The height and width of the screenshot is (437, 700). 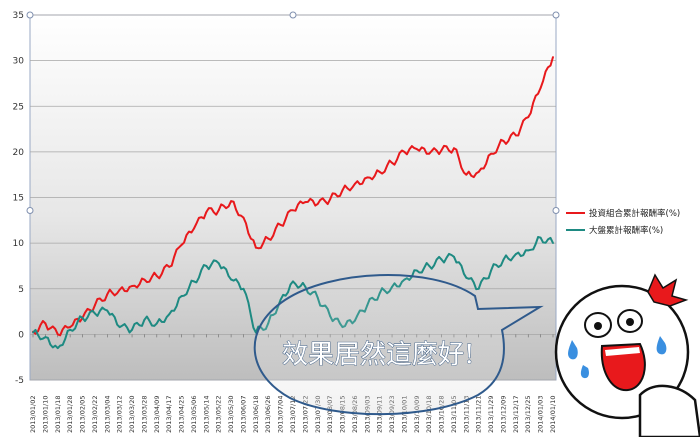 I want to click on y-tick-label: -5, so click(x=19, y=381).